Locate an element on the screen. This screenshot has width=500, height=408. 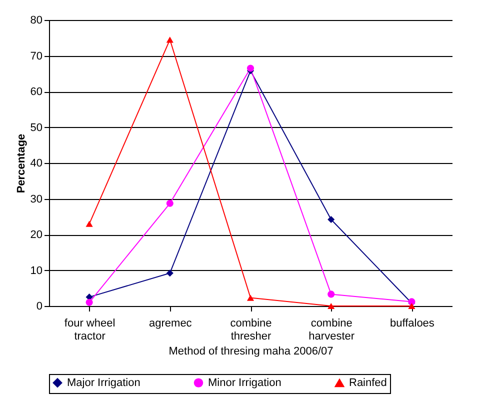
y-tick-label: 80 is located at coordinates (36, 20).